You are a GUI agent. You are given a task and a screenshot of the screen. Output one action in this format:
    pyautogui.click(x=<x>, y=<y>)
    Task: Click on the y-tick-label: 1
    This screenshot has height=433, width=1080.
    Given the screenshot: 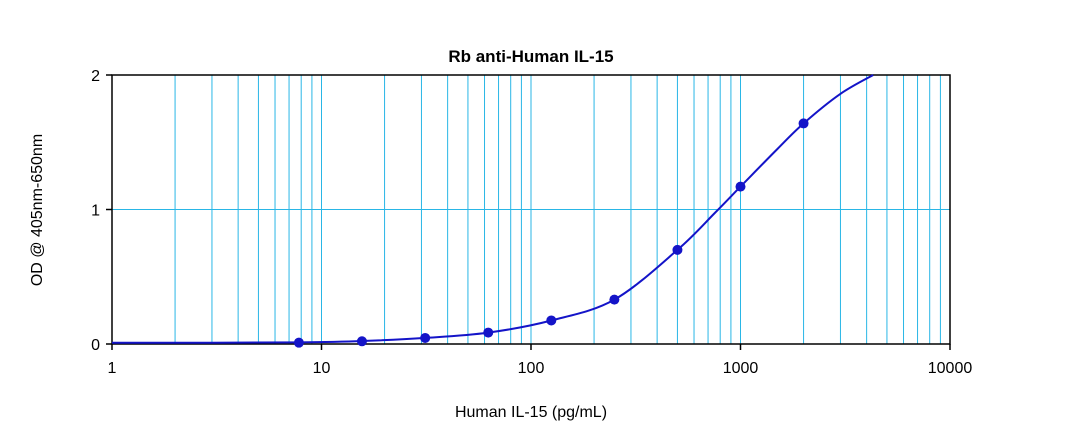 What is the action you would take?
    pyautogui.click(x=95, y=211)
    